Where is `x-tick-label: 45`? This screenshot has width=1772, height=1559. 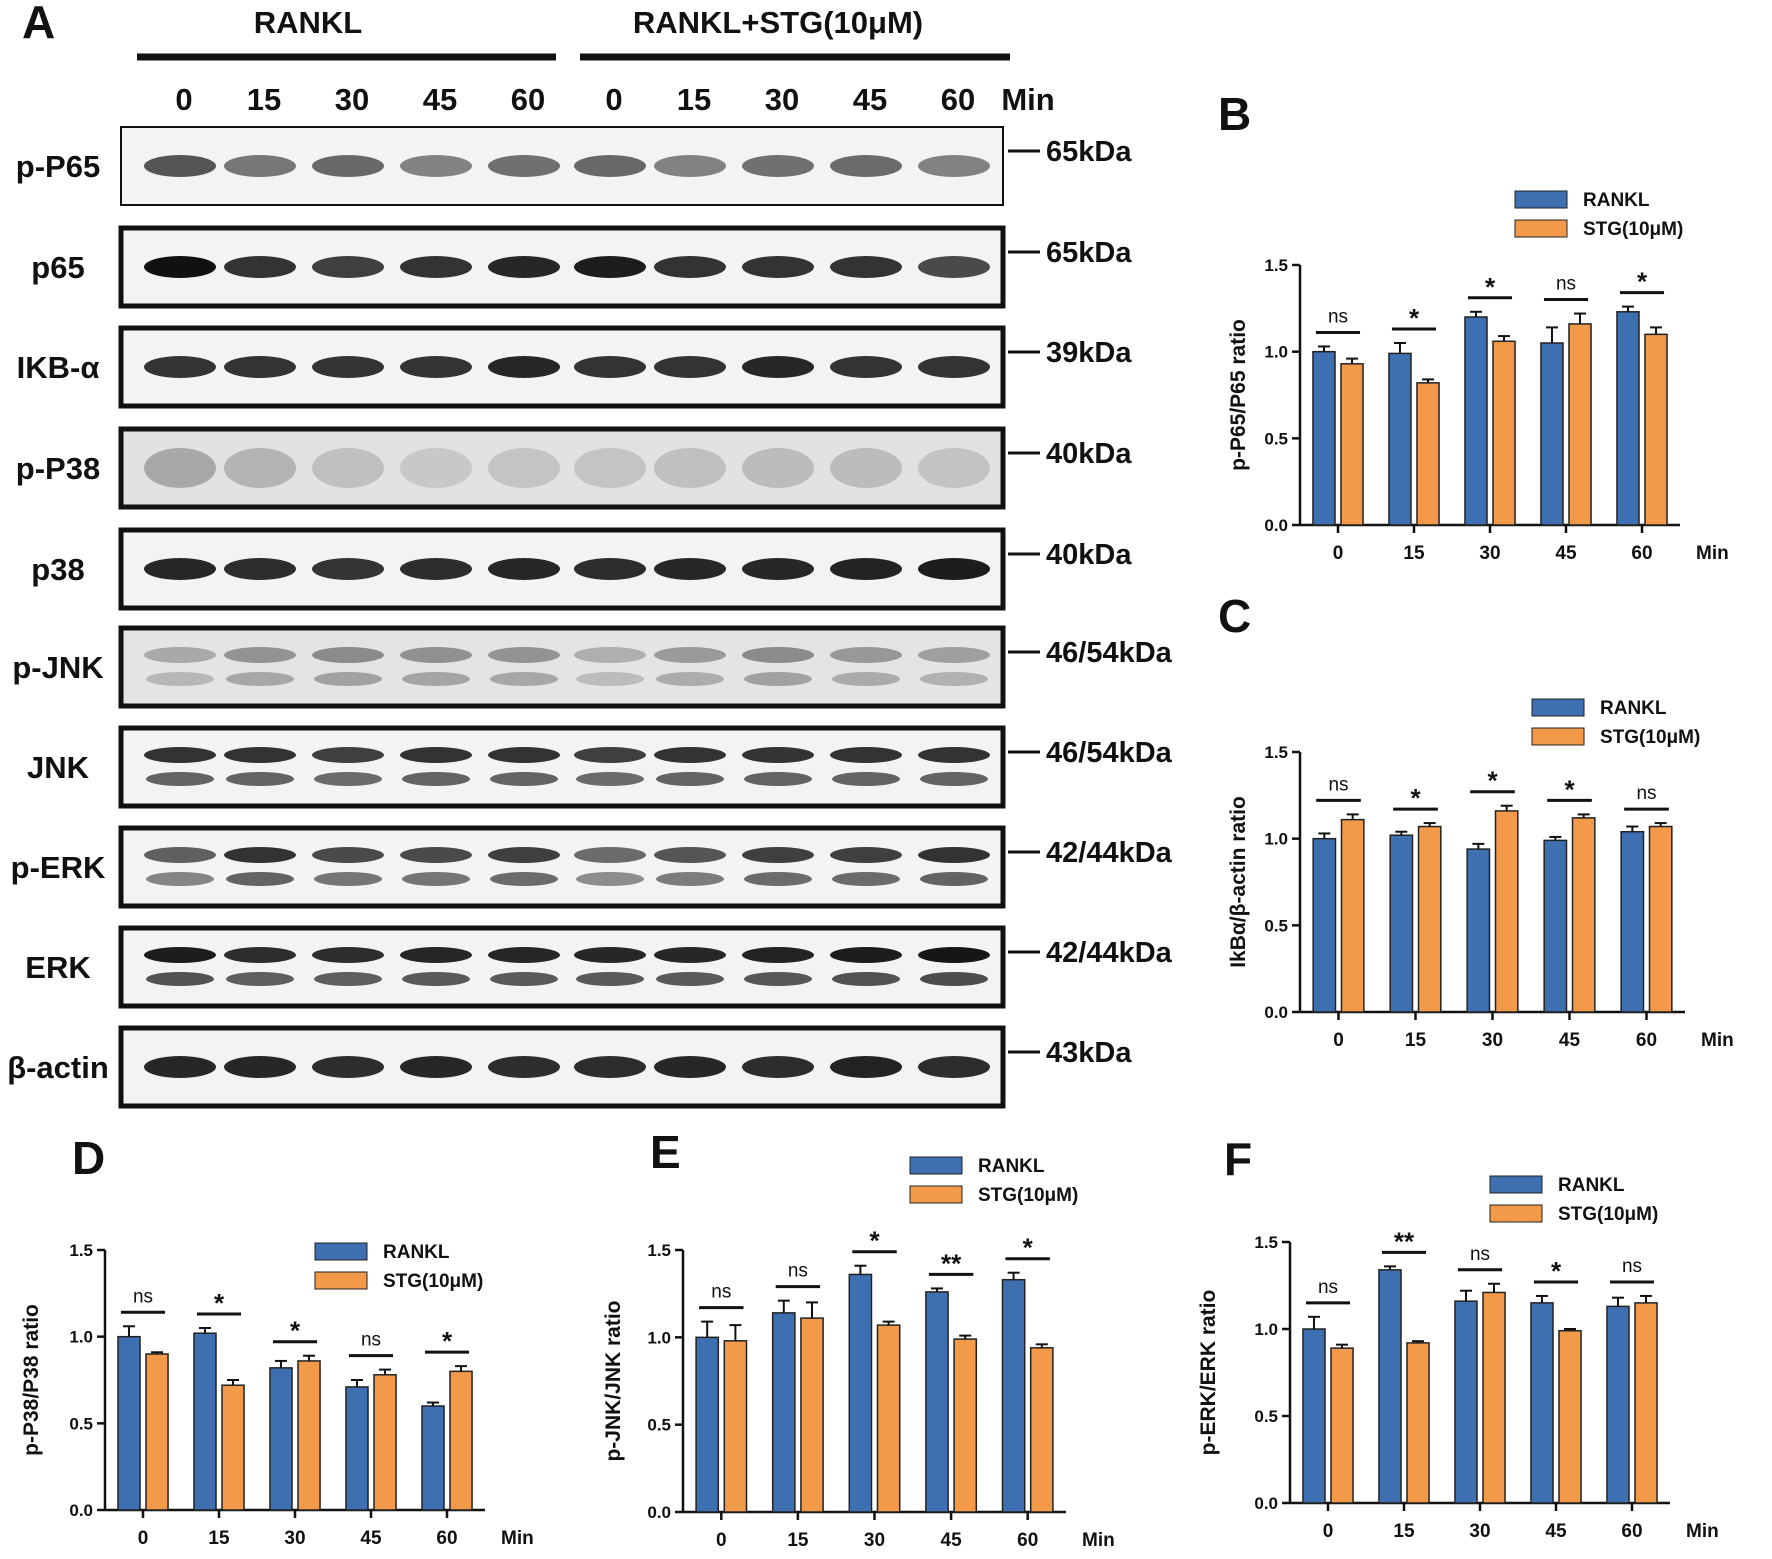 x-tick-label: 45 is located at coordinates (1570, 1040).